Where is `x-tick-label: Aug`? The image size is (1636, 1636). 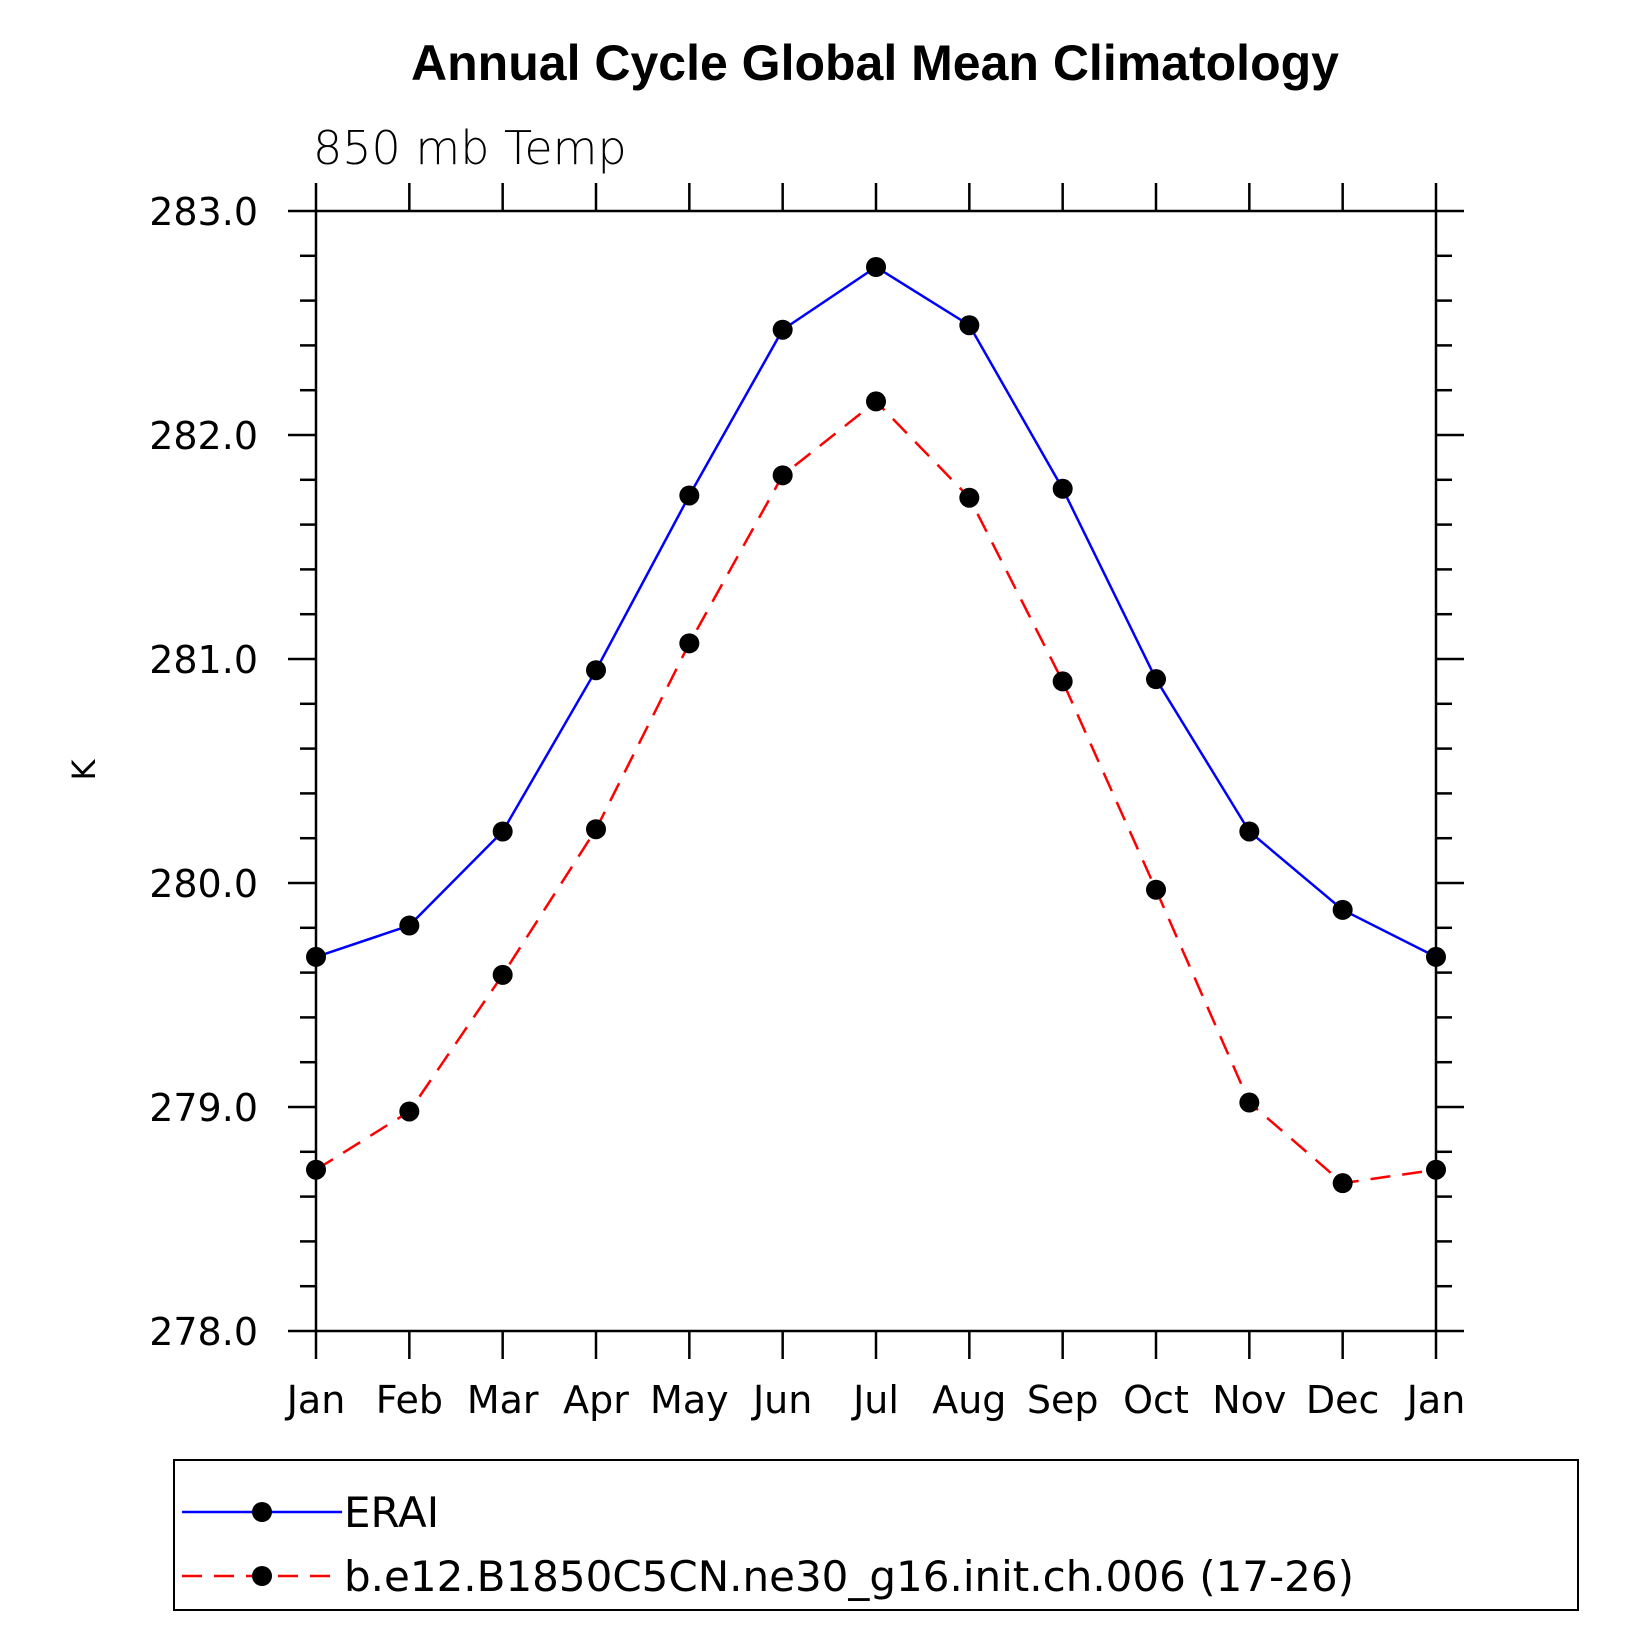
x-tick-label: Aug is located at coordinates (969, 1400).